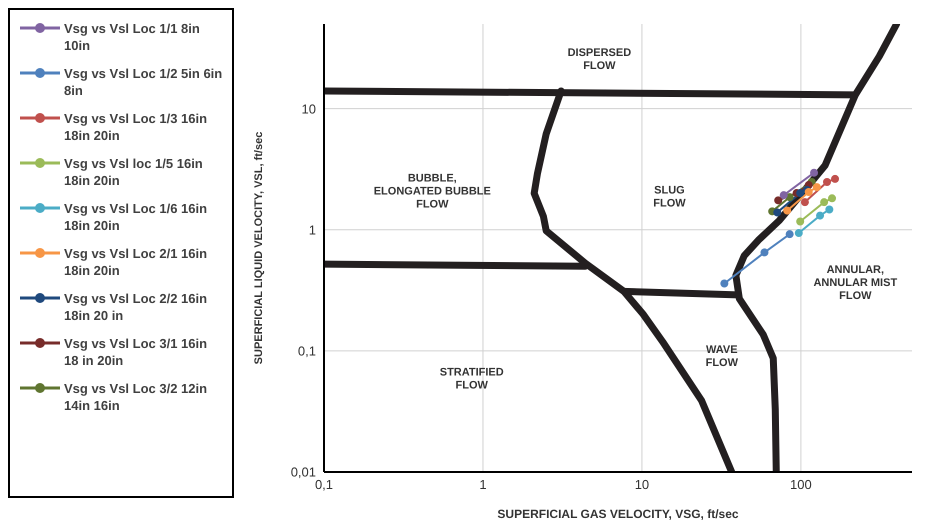 The height and width of the screenshot is (532, 939). I want to click on x-tick-label: 1, so click(483, 484).